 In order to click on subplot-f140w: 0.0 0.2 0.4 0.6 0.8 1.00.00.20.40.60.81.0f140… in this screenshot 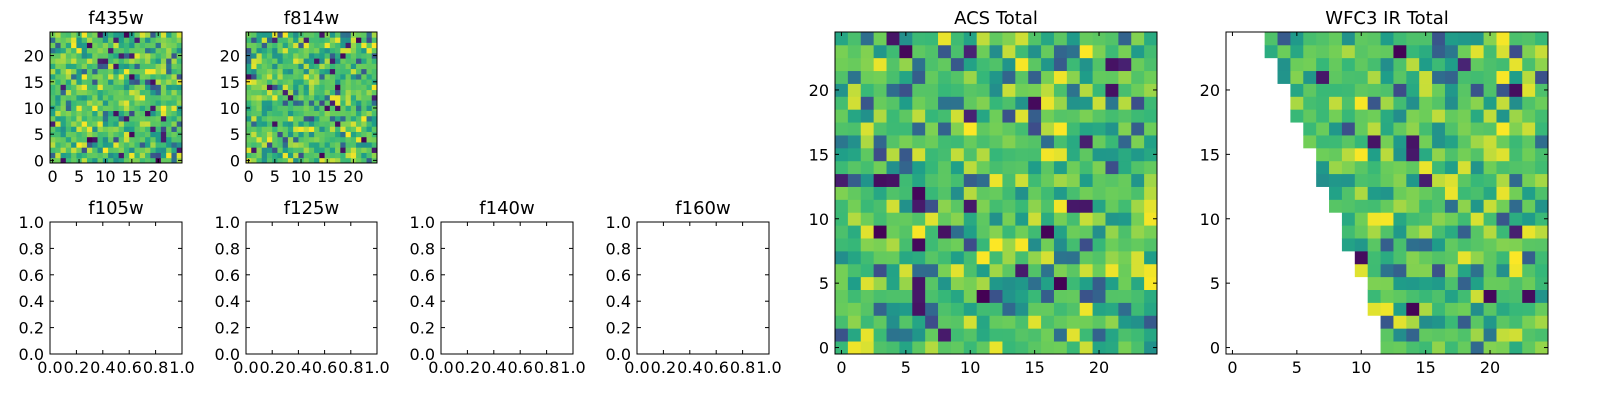, I will do `click(498, 287)`.